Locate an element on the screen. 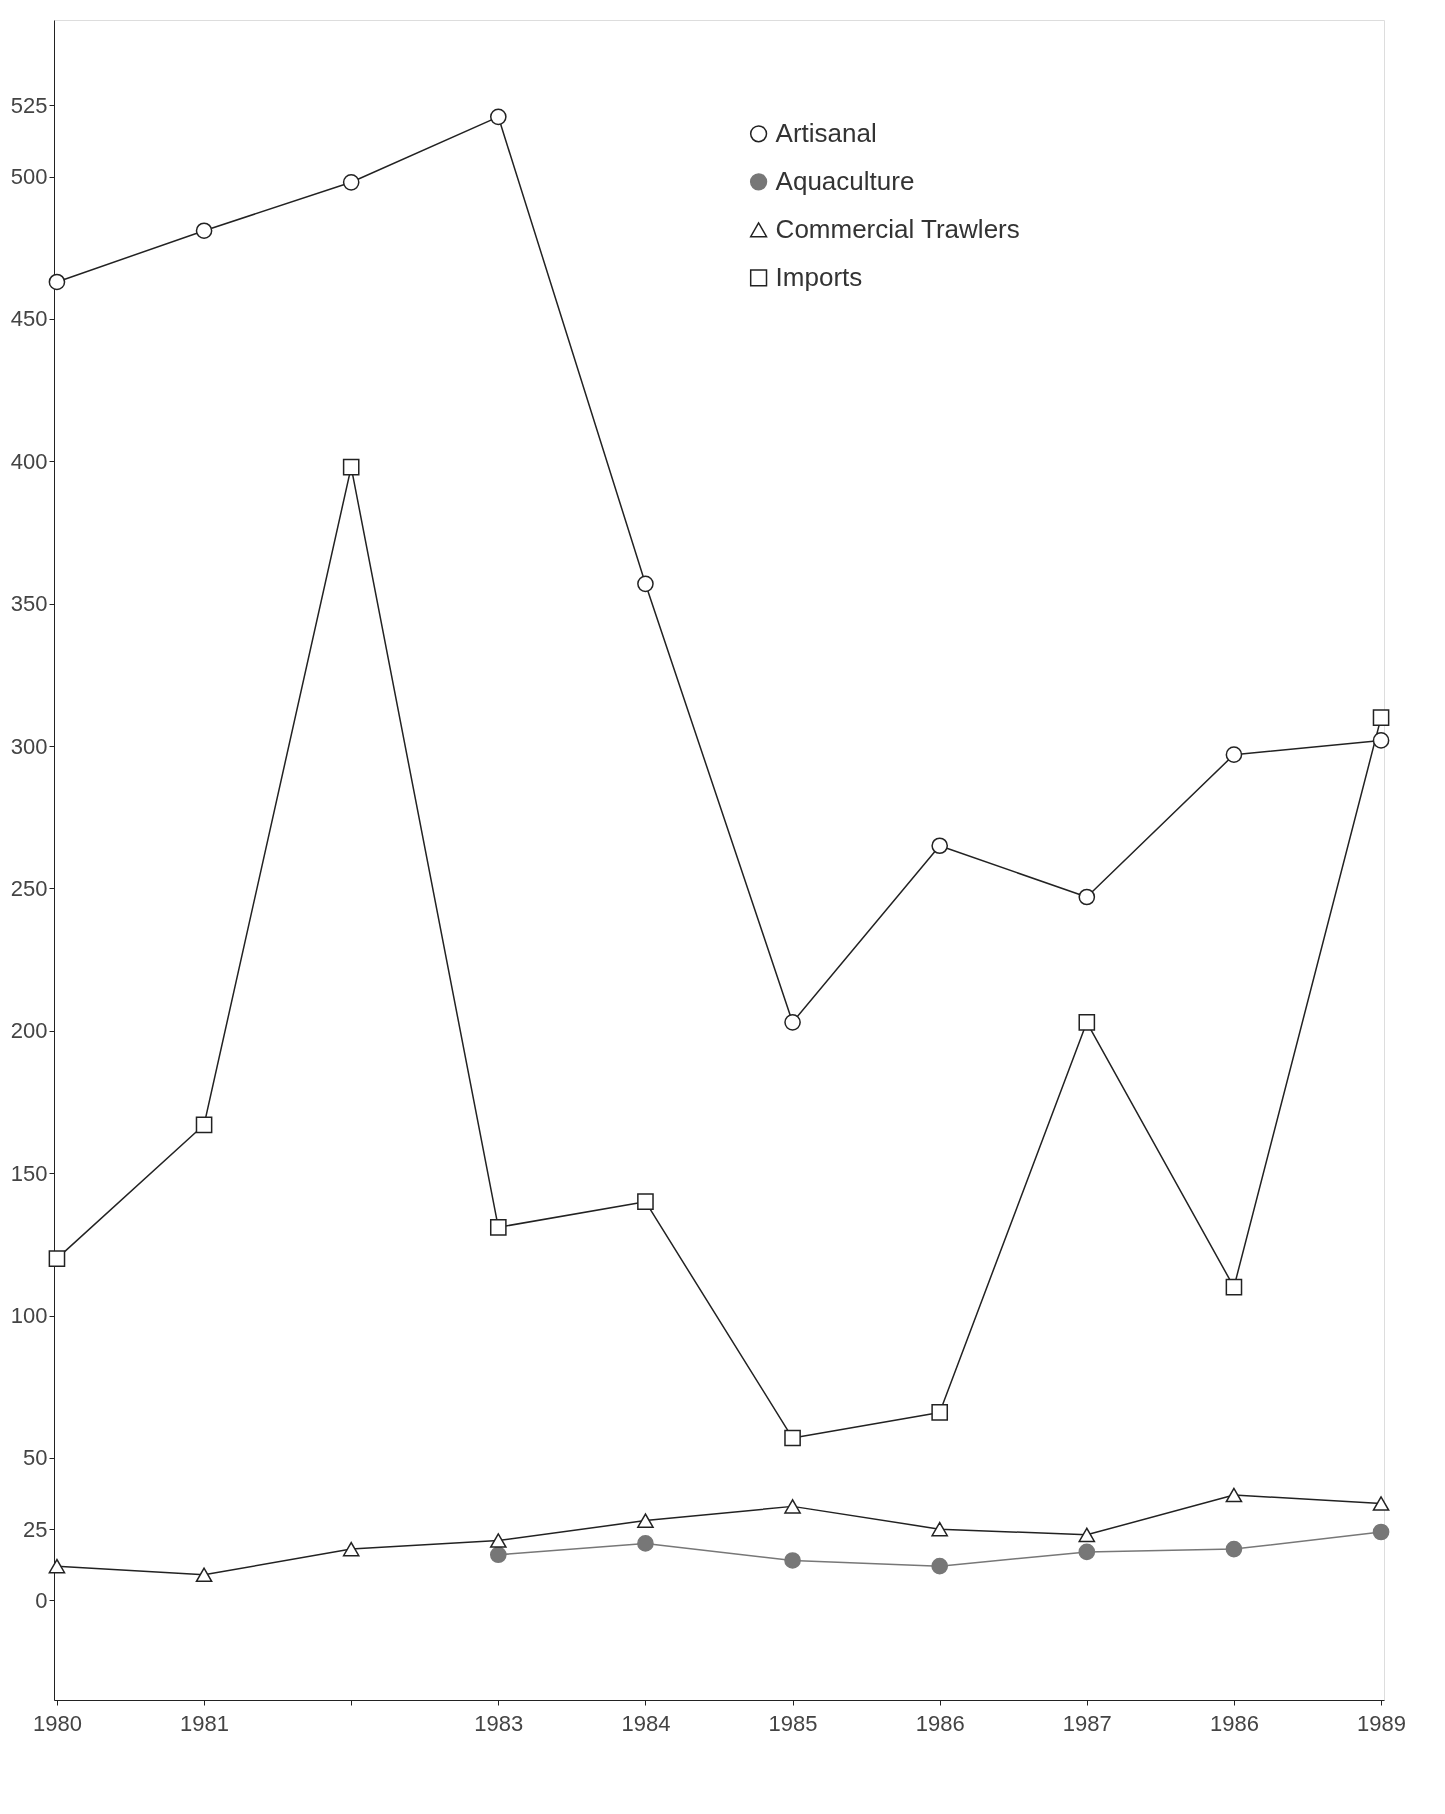 This screenshot has width=1445, height=1814. x-tick-label: 1980 is located at coordinates (57, 1723).